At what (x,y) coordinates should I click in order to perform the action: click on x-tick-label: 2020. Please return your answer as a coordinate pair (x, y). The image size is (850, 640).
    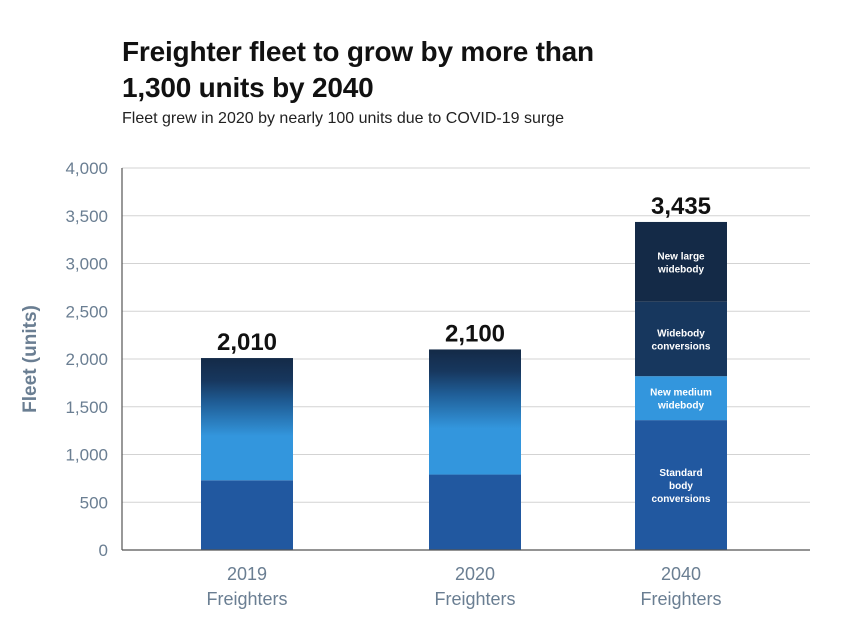
    Looking at the image, I should click on (475, 574).